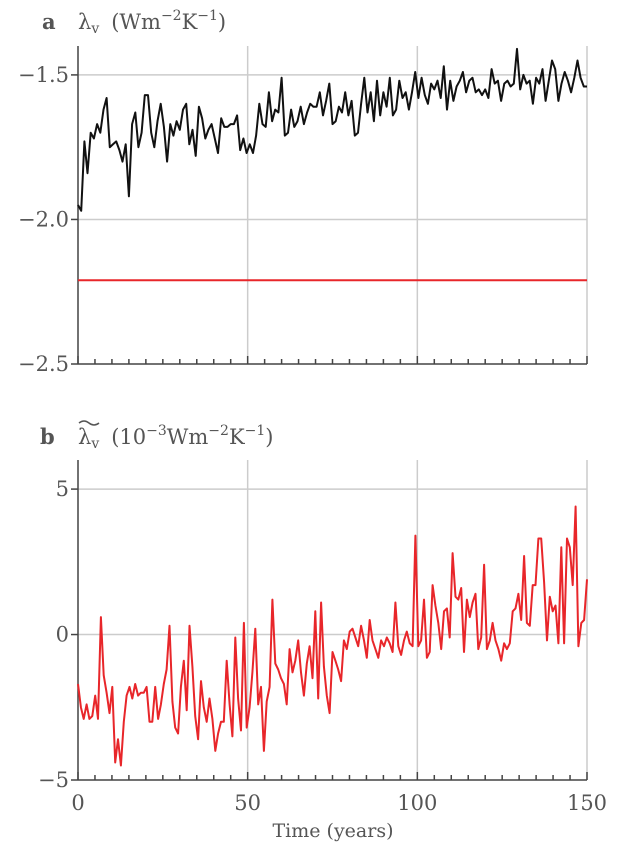 This screenshot has height=843, width=619. What do you see at coordinates (171, 16) in the screenshot?
I see `panel-a-exp1: −2` at bounding box center [171, 16].